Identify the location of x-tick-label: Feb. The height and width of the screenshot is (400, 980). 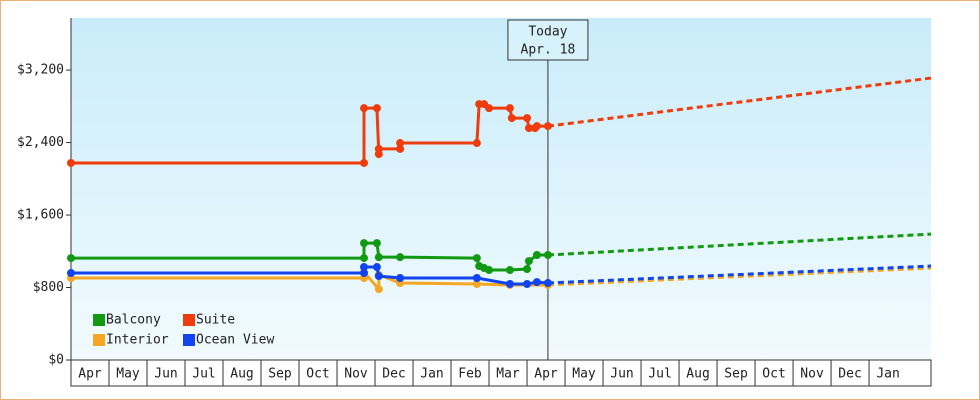
(470, 374).